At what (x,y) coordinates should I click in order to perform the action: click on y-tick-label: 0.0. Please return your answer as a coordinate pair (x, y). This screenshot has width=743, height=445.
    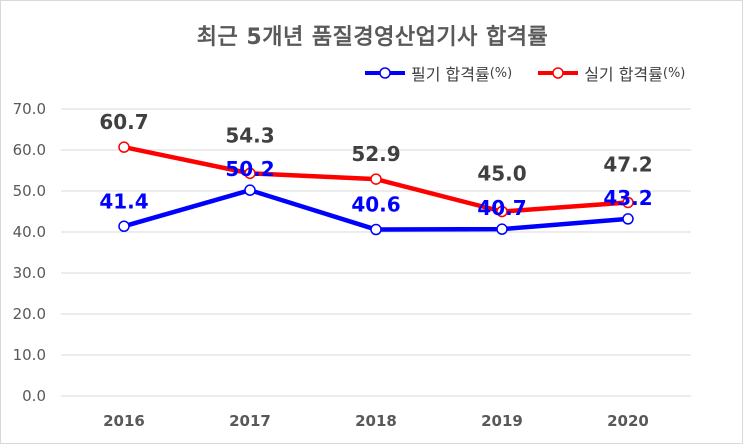
    Looking at the image, I should click on (34, 396).